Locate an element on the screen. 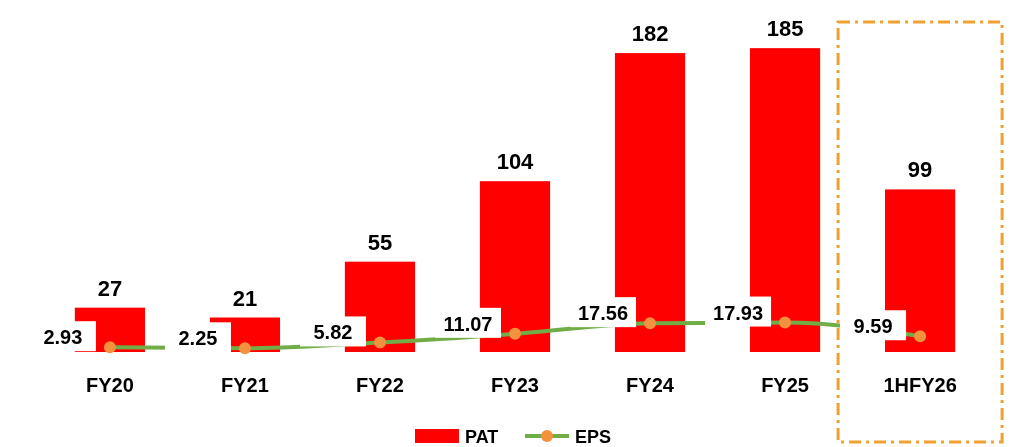  data-label: 5.82 is located at coordinates (333, 332).